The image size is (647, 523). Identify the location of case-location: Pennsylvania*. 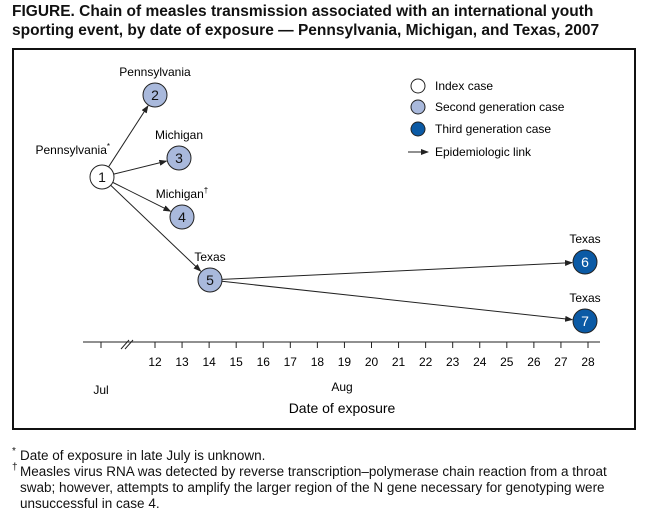
(72, 149).